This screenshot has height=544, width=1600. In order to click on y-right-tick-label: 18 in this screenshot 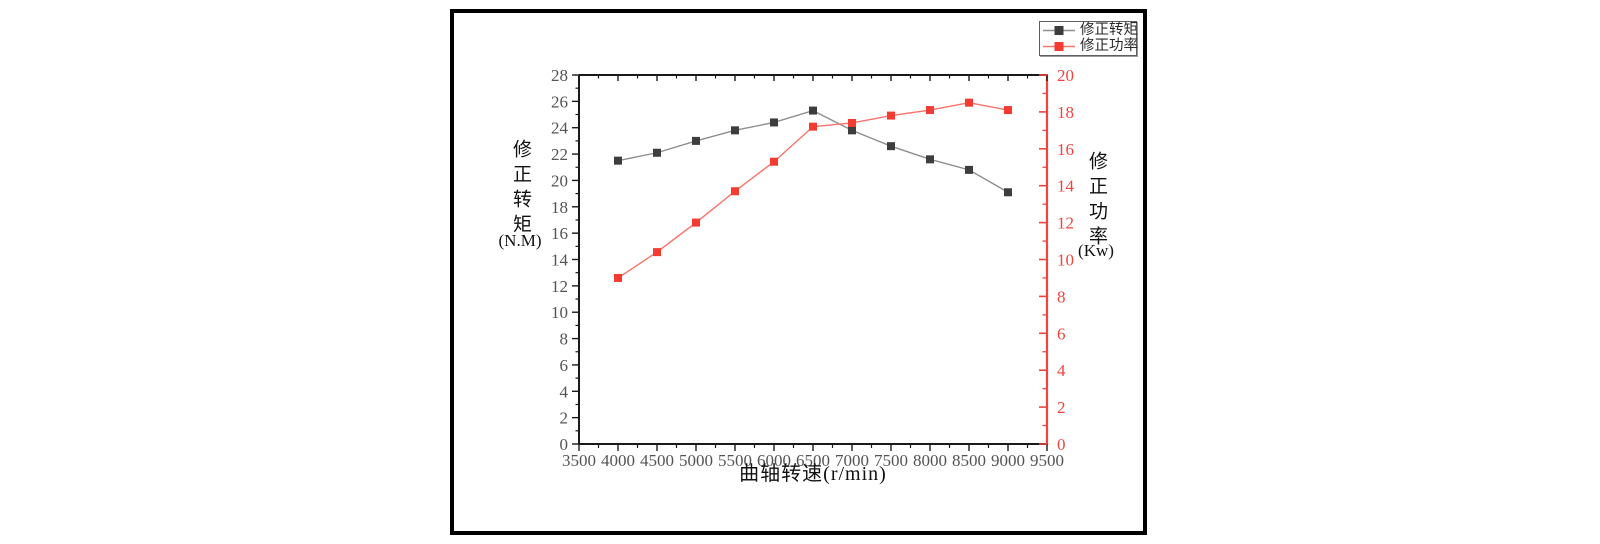, I will do `click(1065, 112)`.